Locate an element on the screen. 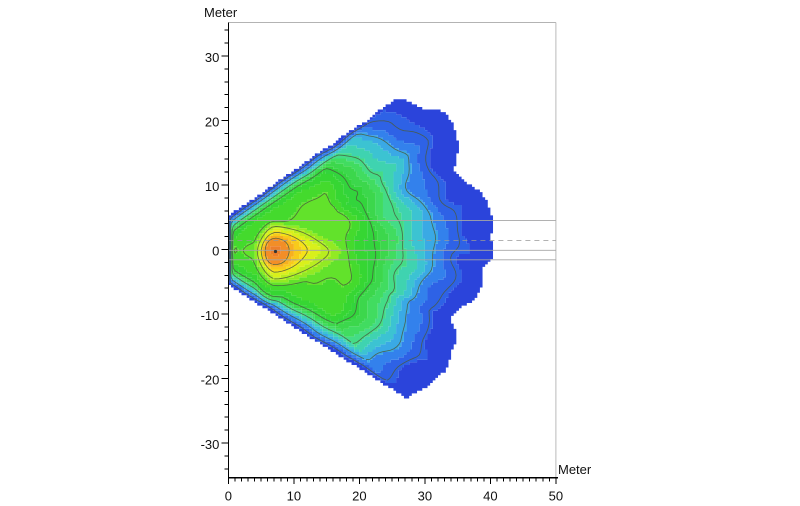 The width and height of the screenshot is (800, 506). svg-text: 50 is located at coordinates (556, 496).